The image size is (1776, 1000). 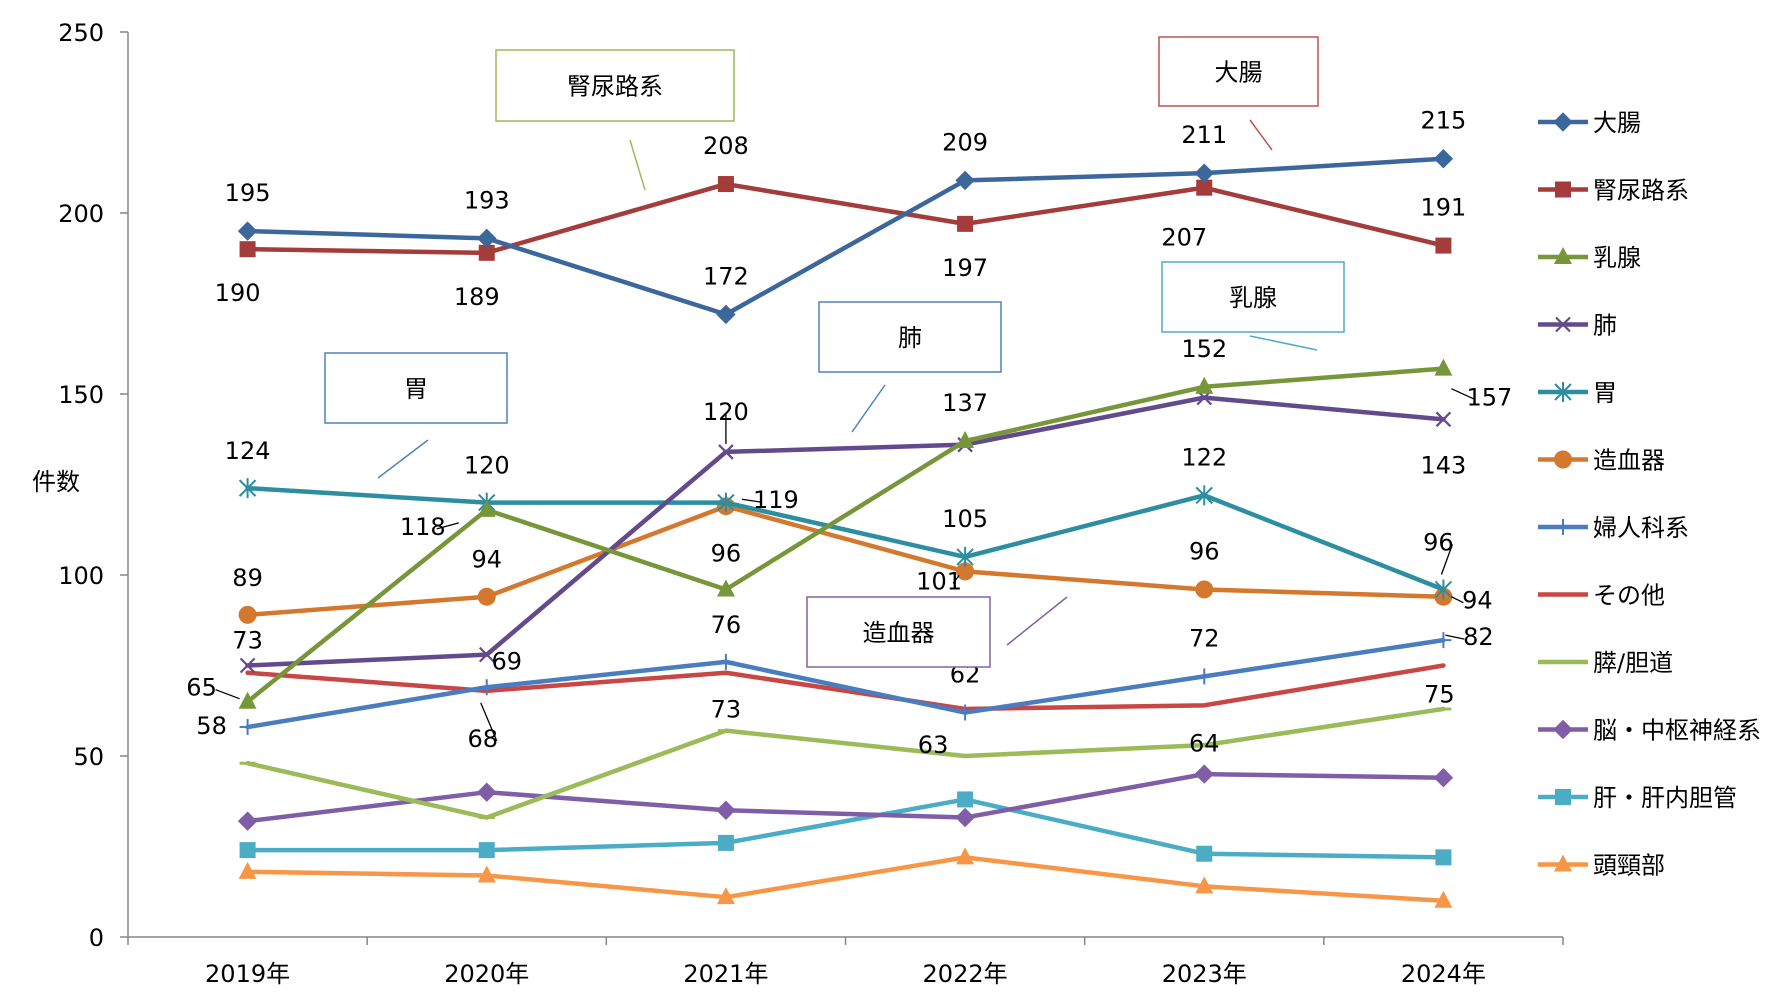 I want to click on data-label: 157, so click(x=1490, y=398).